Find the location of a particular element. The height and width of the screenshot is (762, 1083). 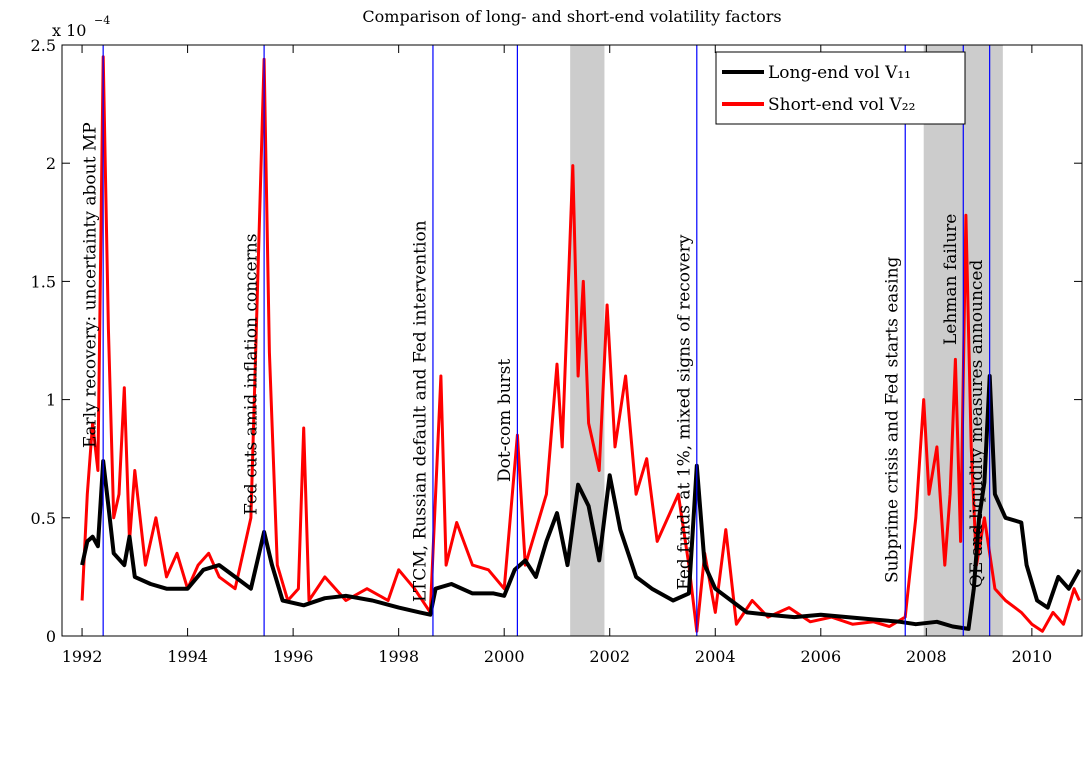

y-multiplier-exponent: −4 is located at coordinates (102, 20).